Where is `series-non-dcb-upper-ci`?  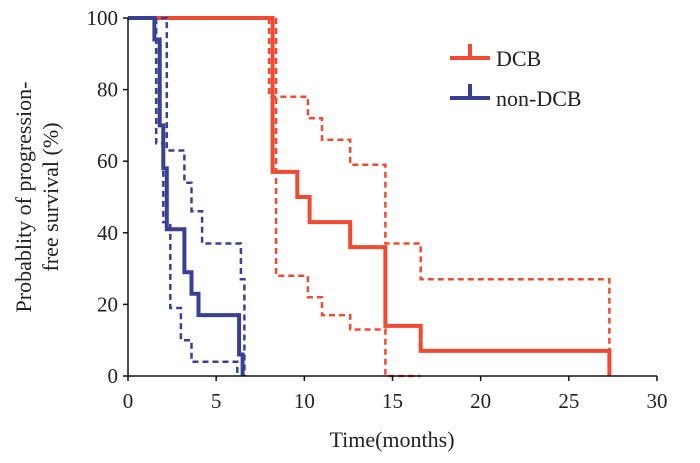 series-non-dcb-upper-ci is located at coordinates (198, 196).